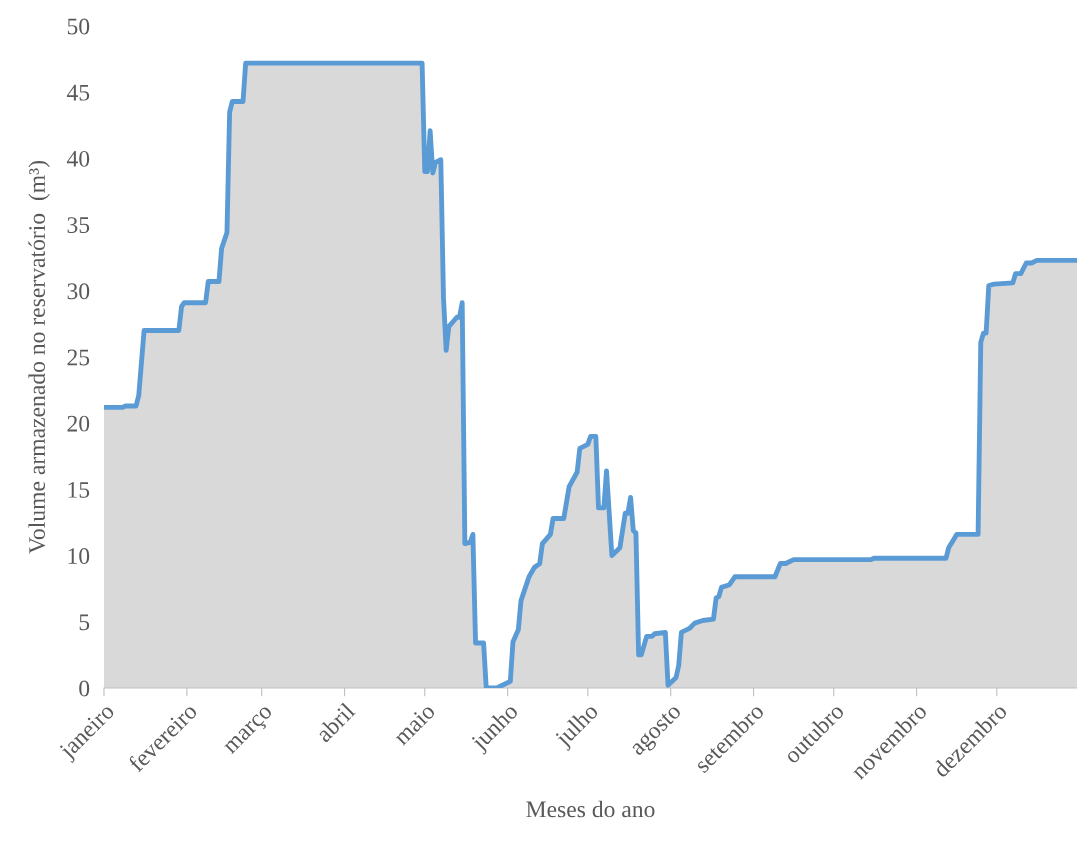 This screenshot has height=842, width=1077. I want to click on y-tick-label: 15, so click(79, 490).